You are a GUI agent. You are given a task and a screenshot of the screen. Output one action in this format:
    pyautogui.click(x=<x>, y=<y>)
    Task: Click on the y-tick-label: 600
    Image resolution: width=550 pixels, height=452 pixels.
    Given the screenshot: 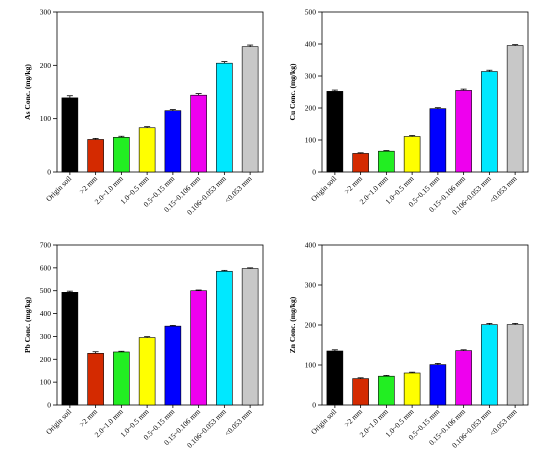 What is the action you would take?
    pyautogui.click(x=46, y=267)
    